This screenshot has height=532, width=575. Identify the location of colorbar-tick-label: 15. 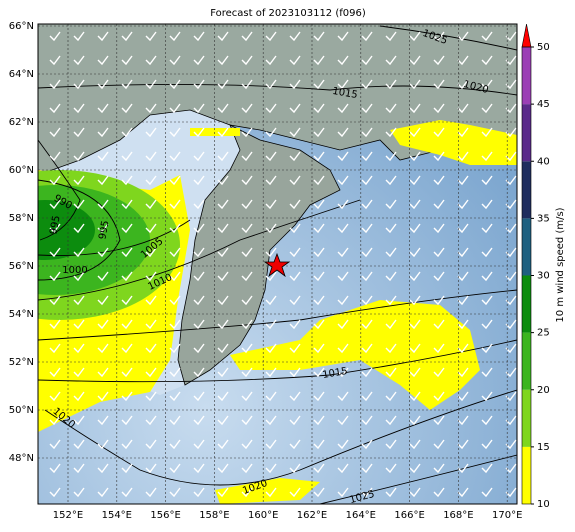
(543, 447).